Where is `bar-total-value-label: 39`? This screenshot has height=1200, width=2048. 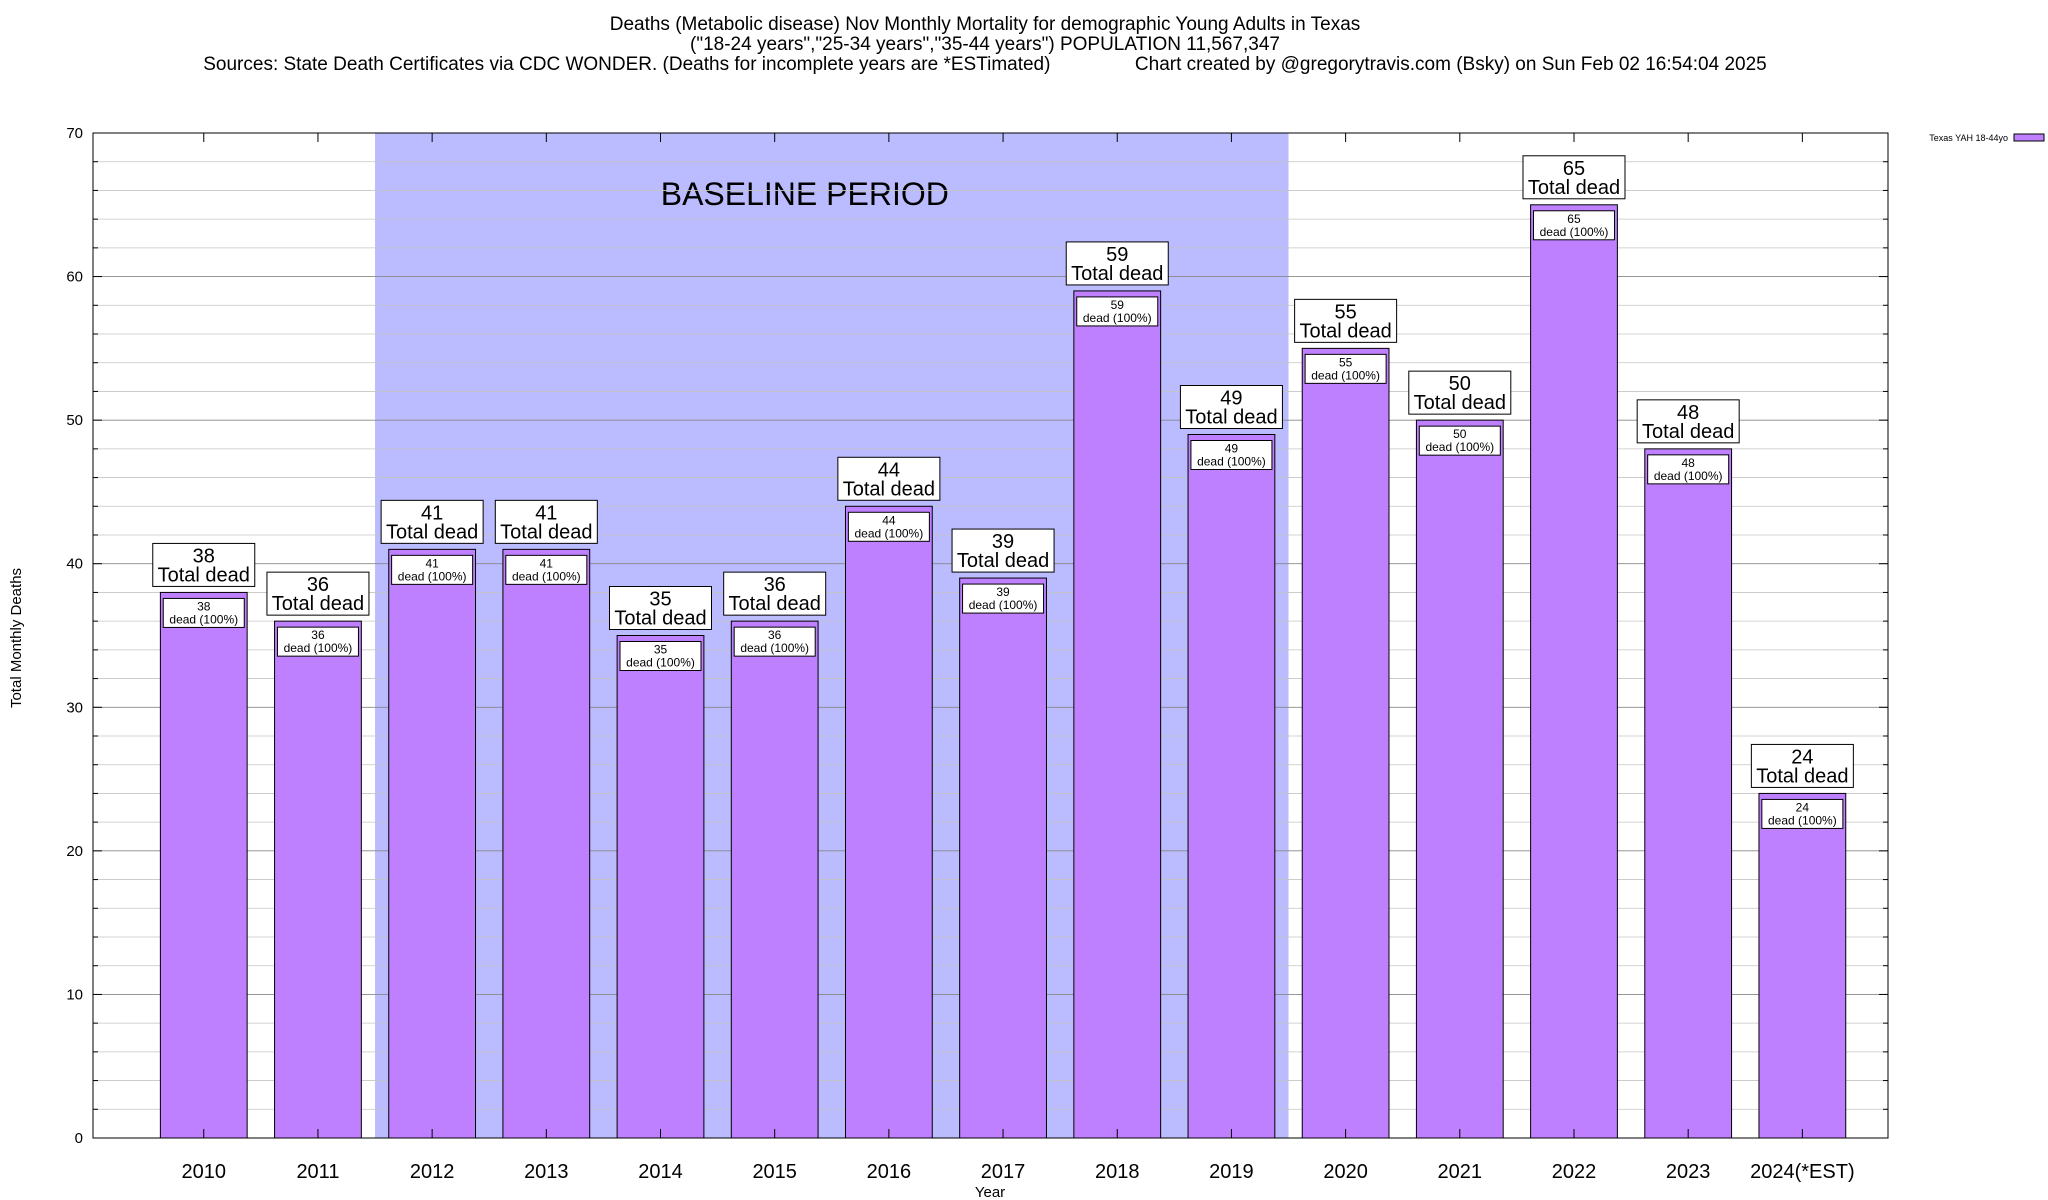
bar-total-value-label: 39 is located at coordinates (1003, 542).